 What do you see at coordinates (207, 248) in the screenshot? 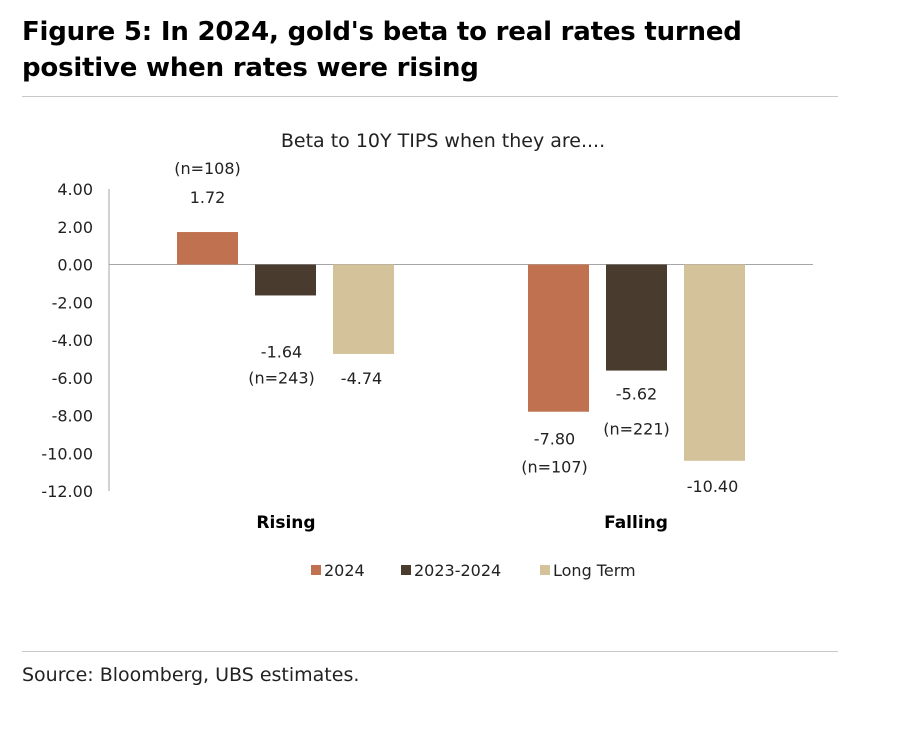
I see `bar-2024-rising` at bounding box center [207, 248].